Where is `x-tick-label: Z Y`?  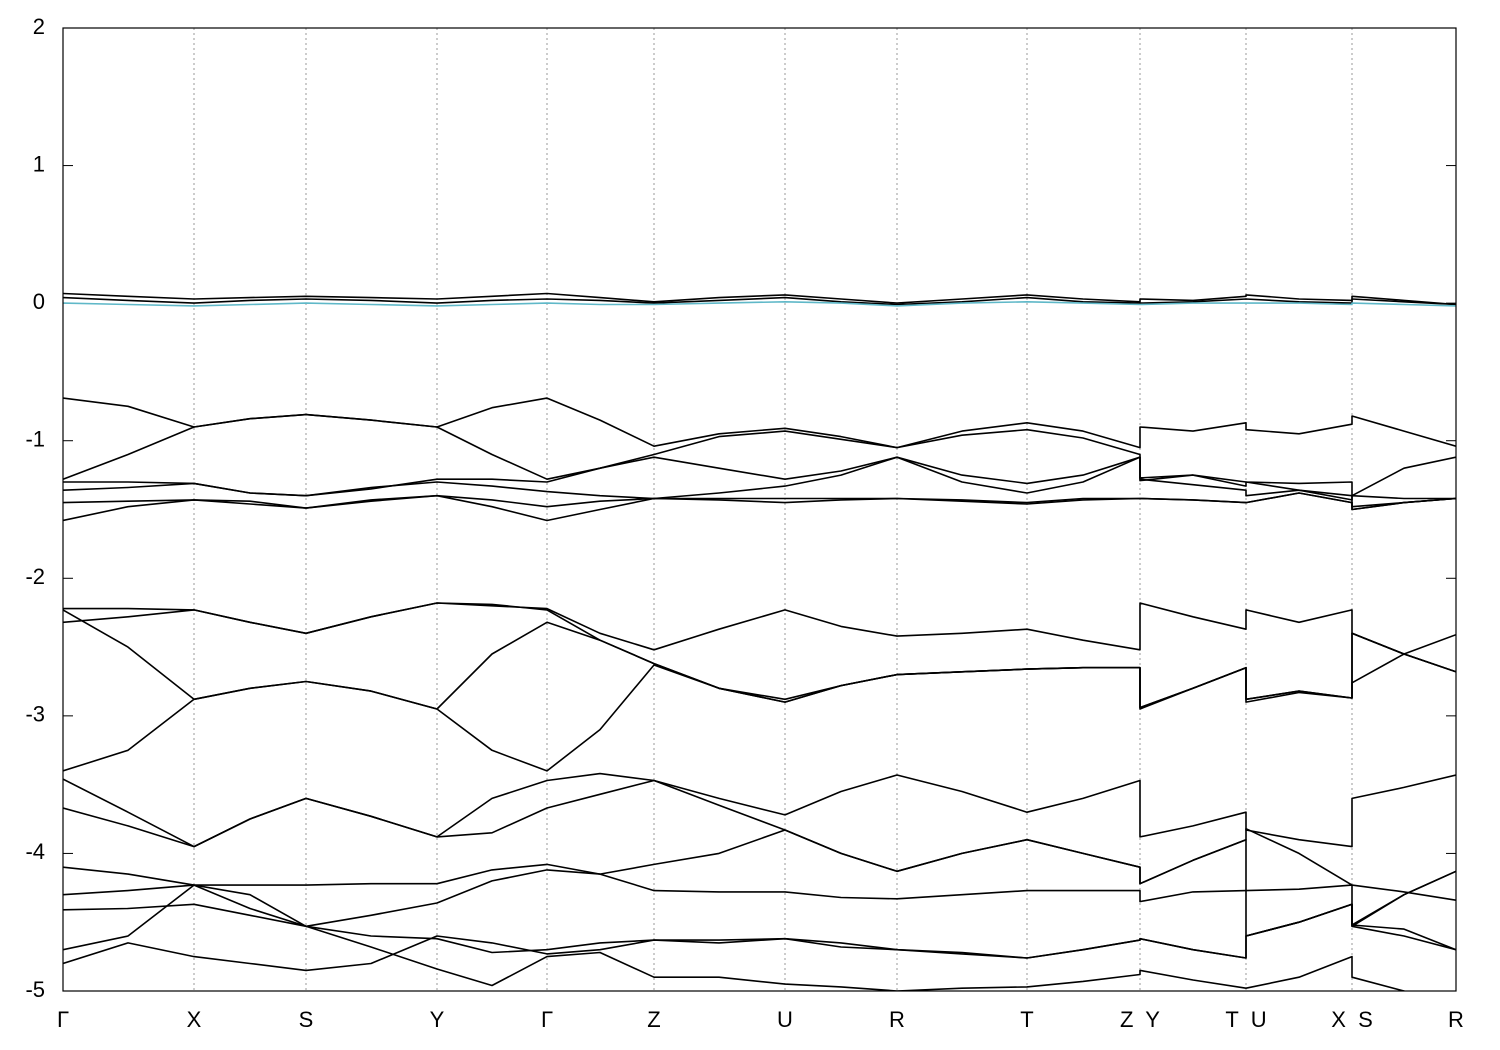
x-tick-label: Z Y is located at coordinates (1140, 1019).